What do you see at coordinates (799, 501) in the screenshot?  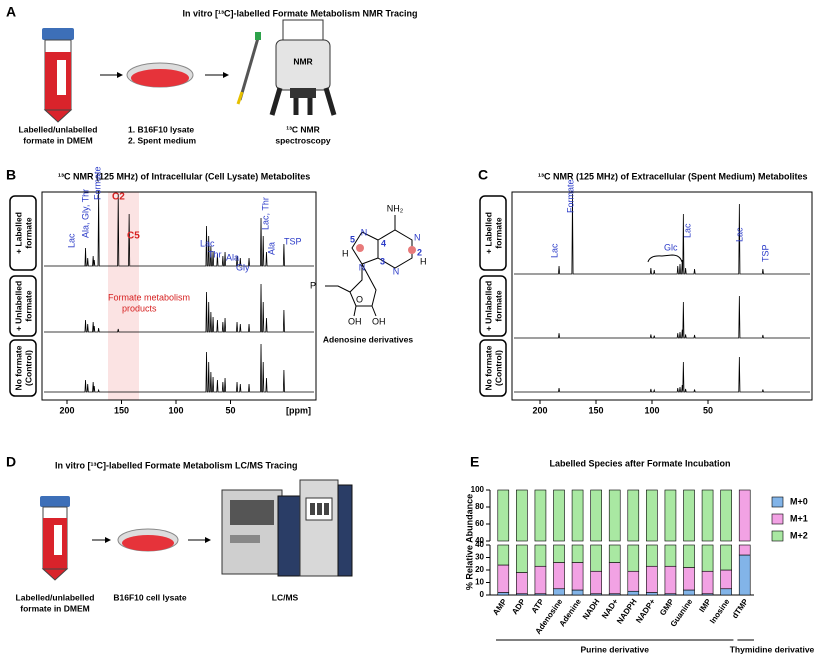 I see `legend-label: M+0` at bounding box center [799, 501].